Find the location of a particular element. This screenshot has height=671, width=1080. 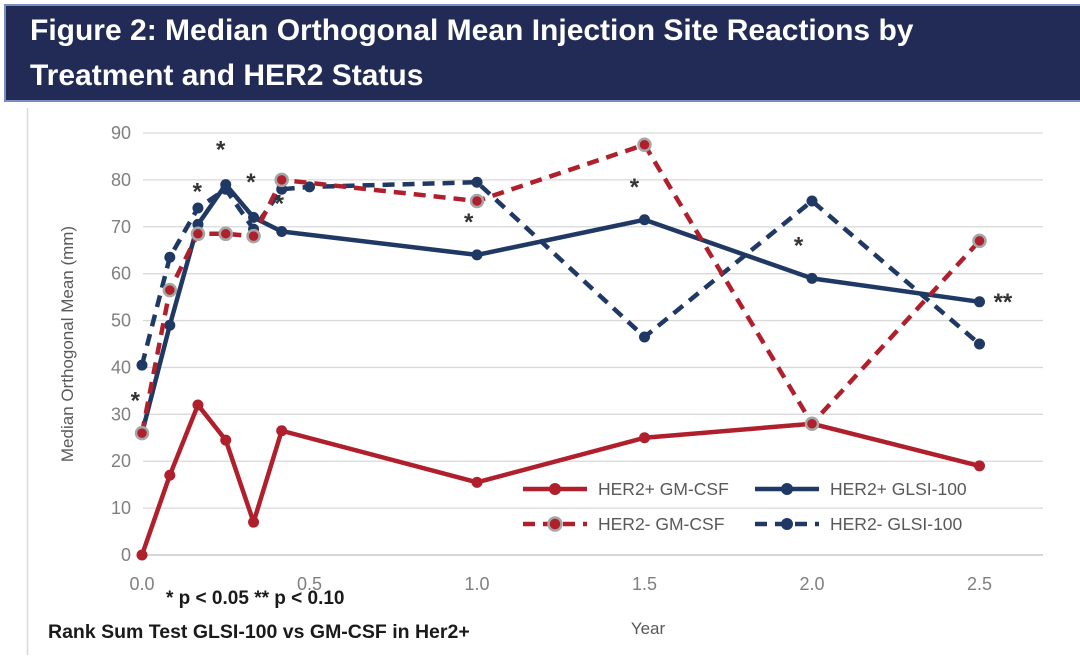

legend-item: HER2+ GLSI-100 is located at coordinates (861, 489).